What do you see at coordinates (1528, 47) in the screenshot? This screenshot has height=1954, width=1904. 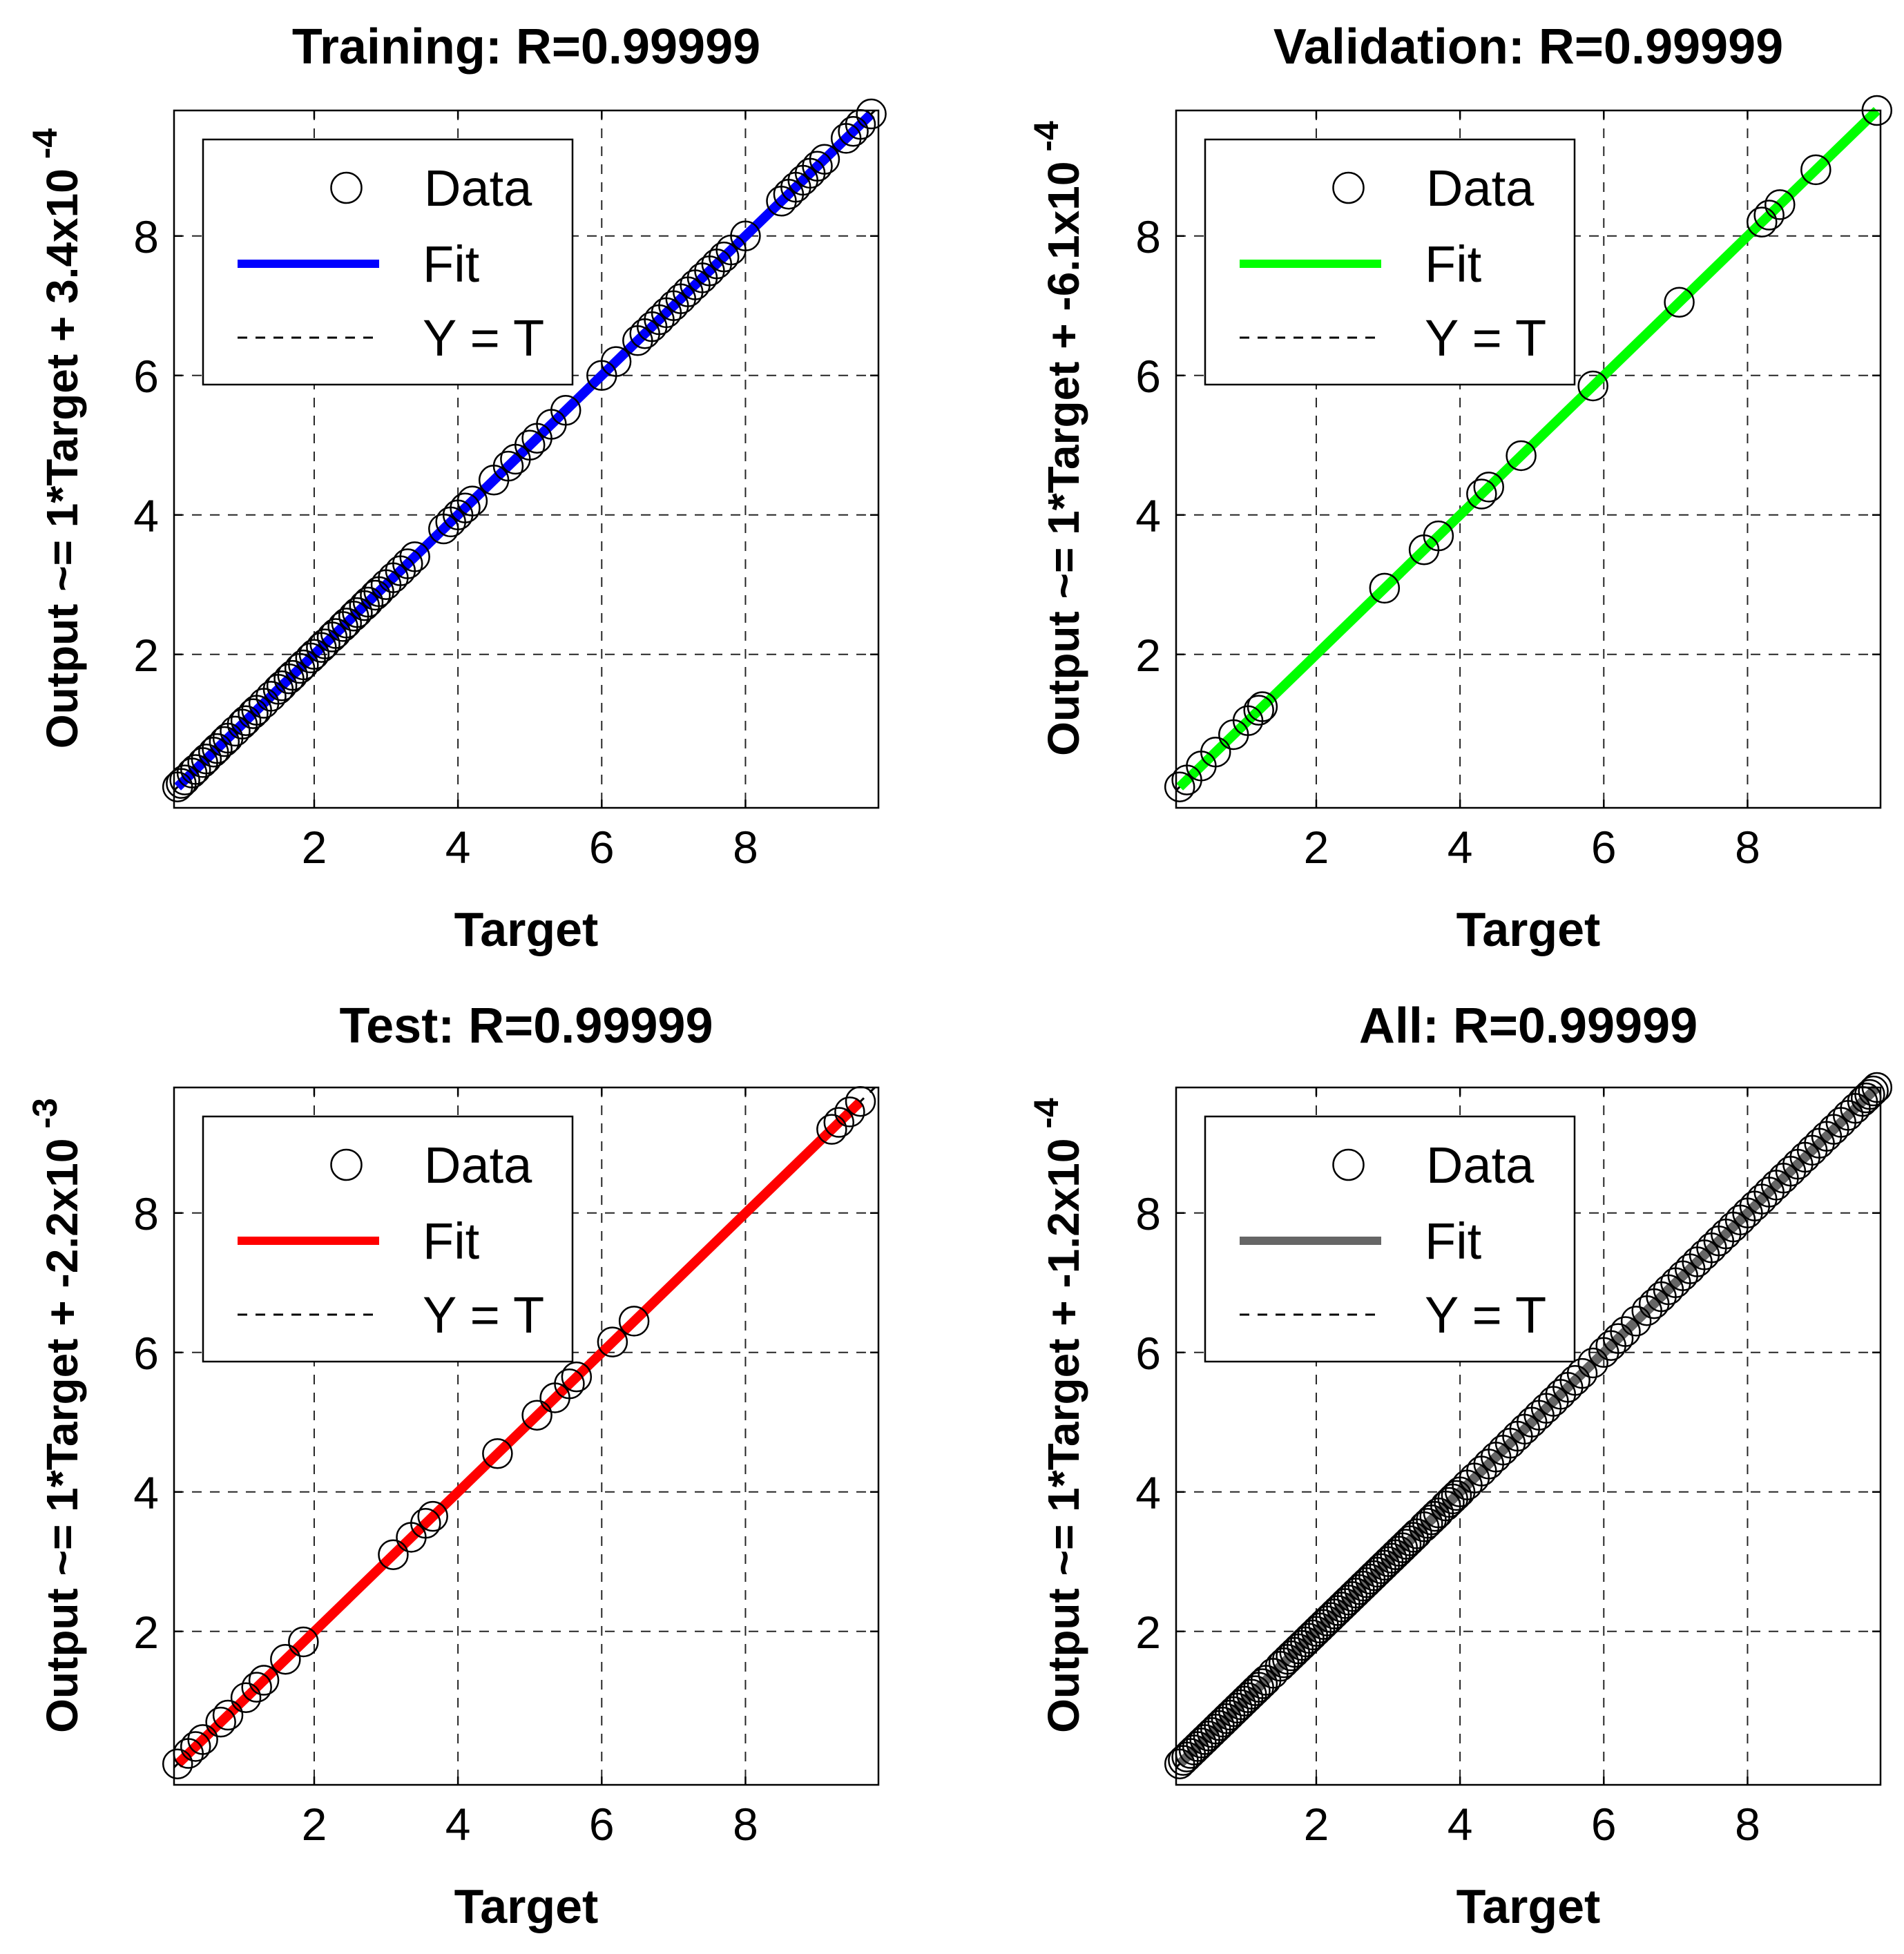 I see `chart-title: Validation: R=0.99999` at bounding box center [1528, 47].